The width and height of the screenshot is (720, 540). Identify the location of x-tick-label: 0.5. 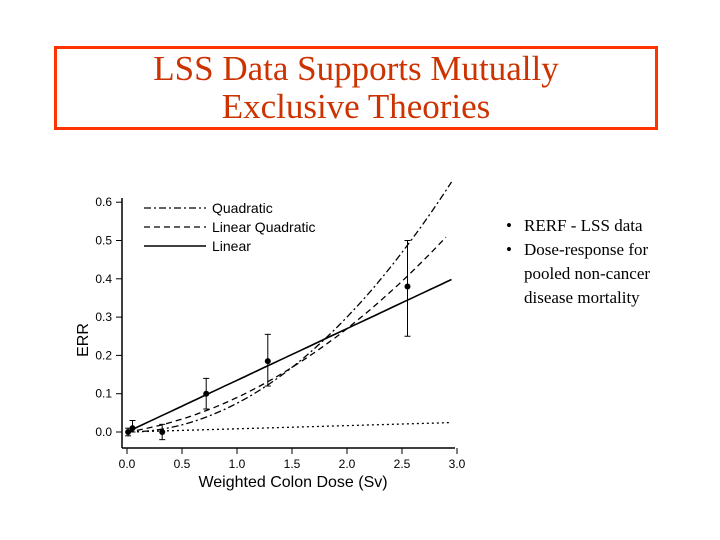
(182, 464).